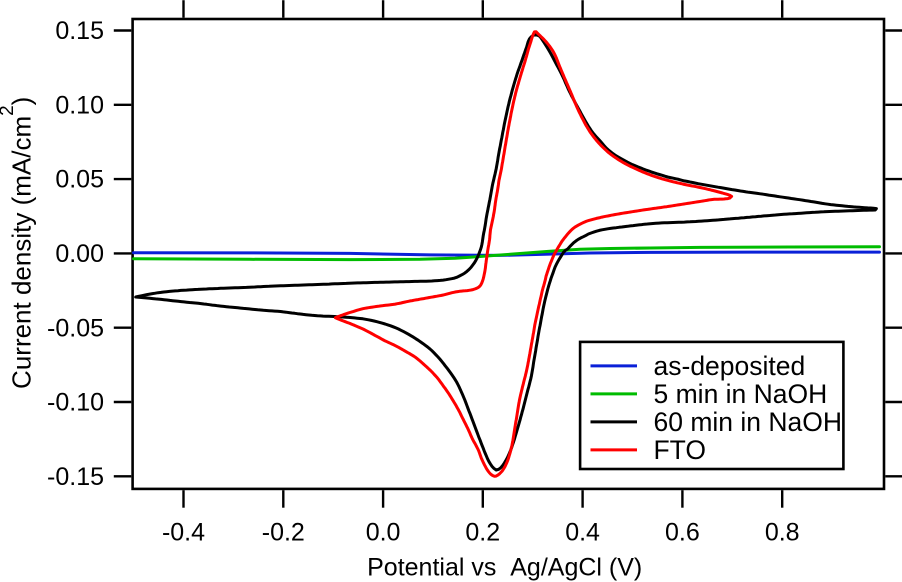 This screenshot has height=582, width=902. Describe the element at coordinates (748, 422) in the screenshot. I see `svg-text: 60 min in NaOH` at that location.